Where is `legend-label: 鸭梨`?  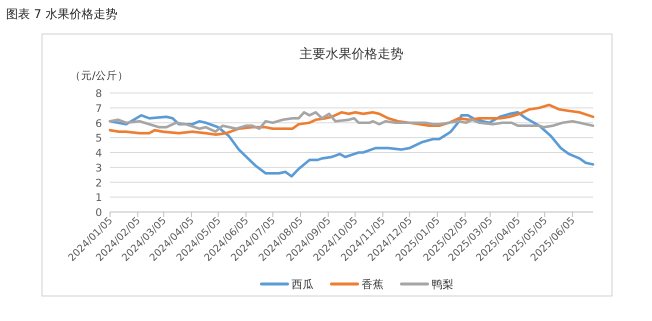
legend-label: 鸭梨 is located at coordinates (443, 284).